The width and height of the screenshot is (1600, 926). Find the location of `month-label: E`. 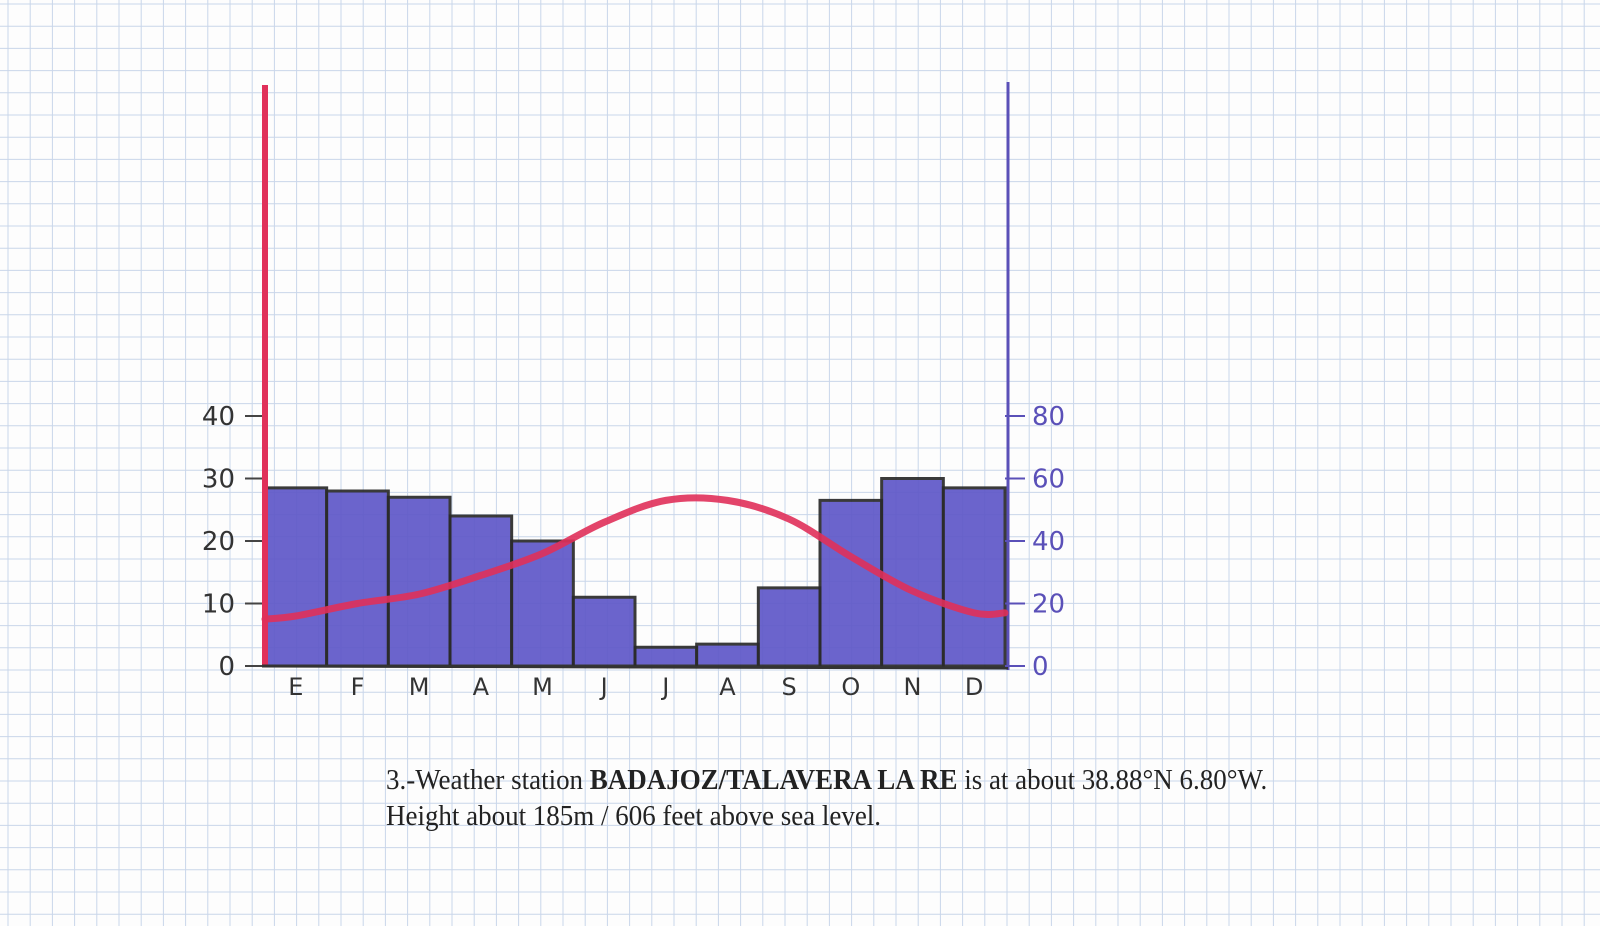

month-label: E is located at coordinates (295, 687).